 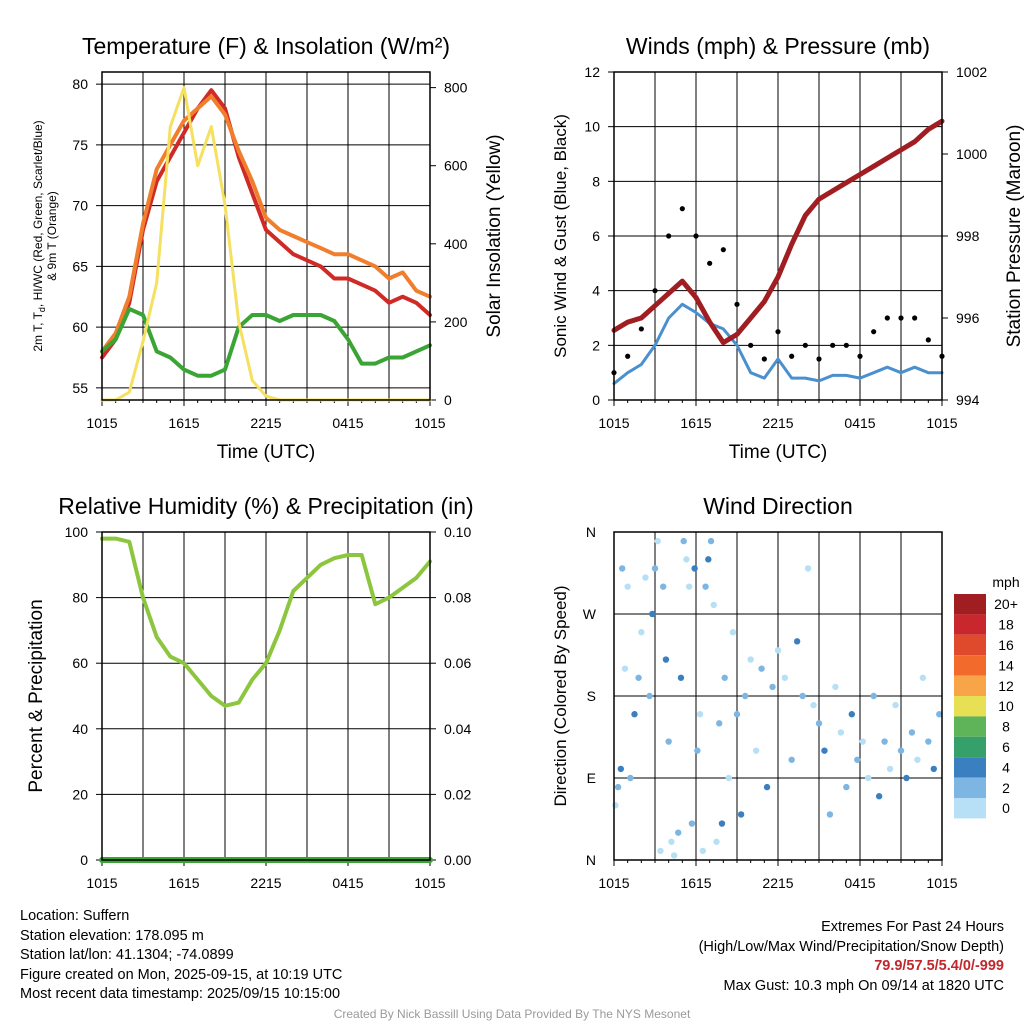 I want to click on direction-legend-label: 6, so click(x=1006, y=747).